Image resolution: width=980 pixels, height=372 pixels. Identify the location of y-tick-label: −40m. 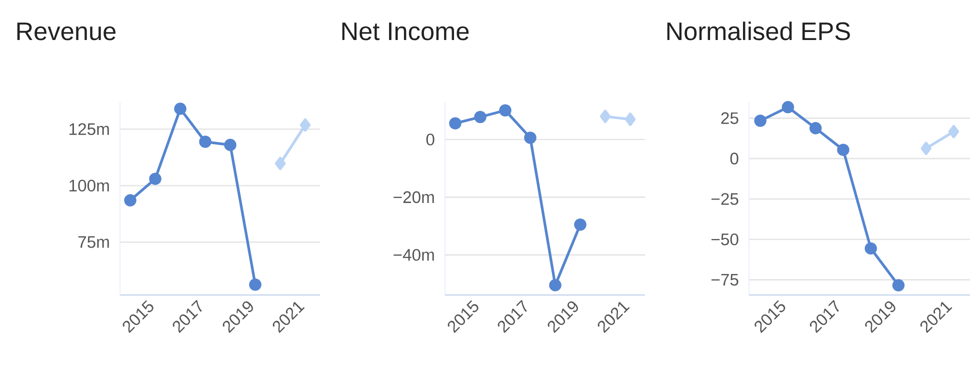
(414, 255).